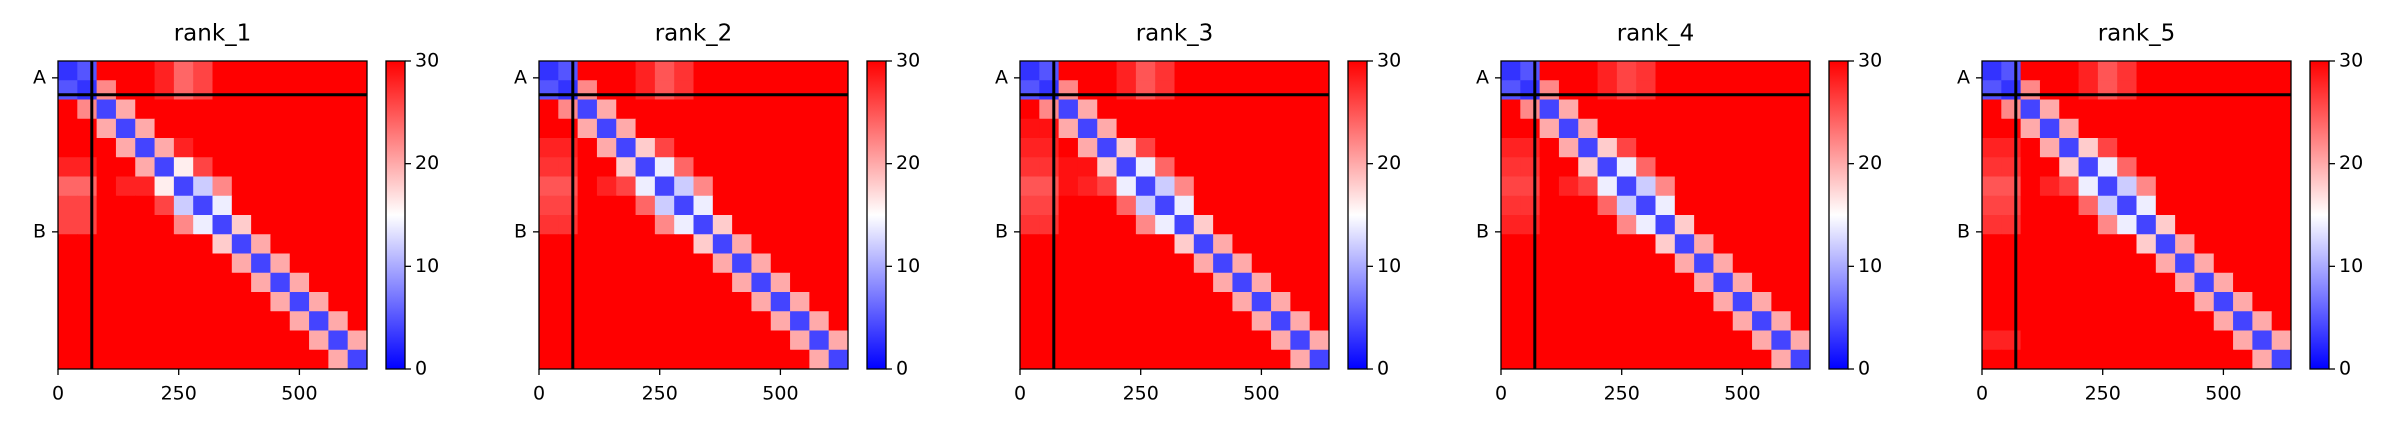 Image resolution: width=2401 pixels, height=438 pixels. I want to click on x-tick-label: 500, so click(2223, 394).